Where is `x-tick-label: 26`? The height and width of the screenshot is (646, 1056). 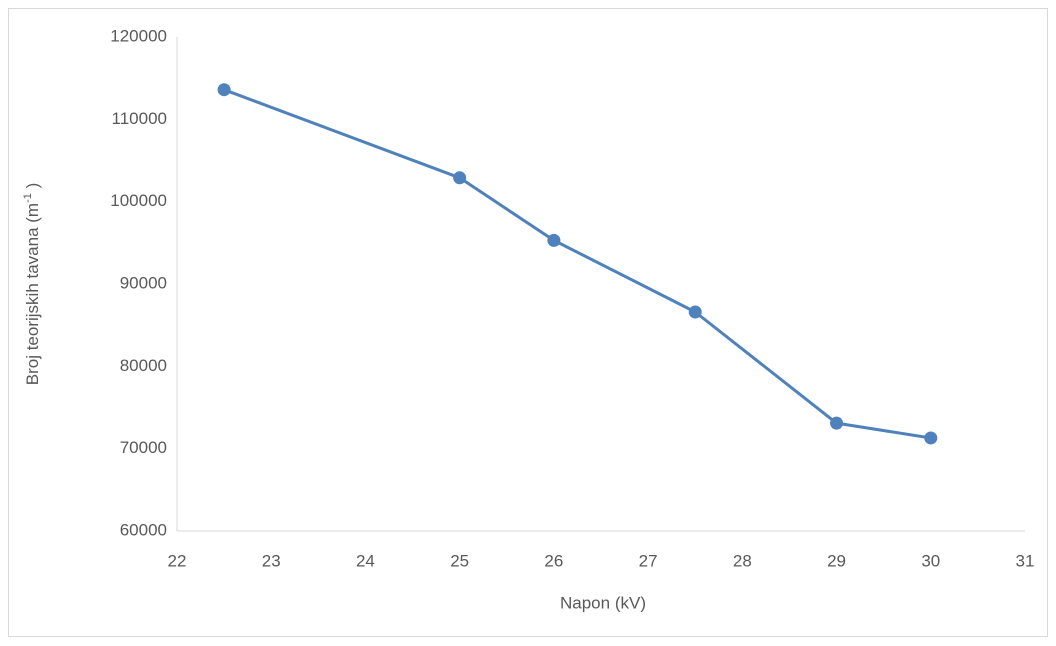
x-tick-label: 26 is located at coordinates (553, 560).